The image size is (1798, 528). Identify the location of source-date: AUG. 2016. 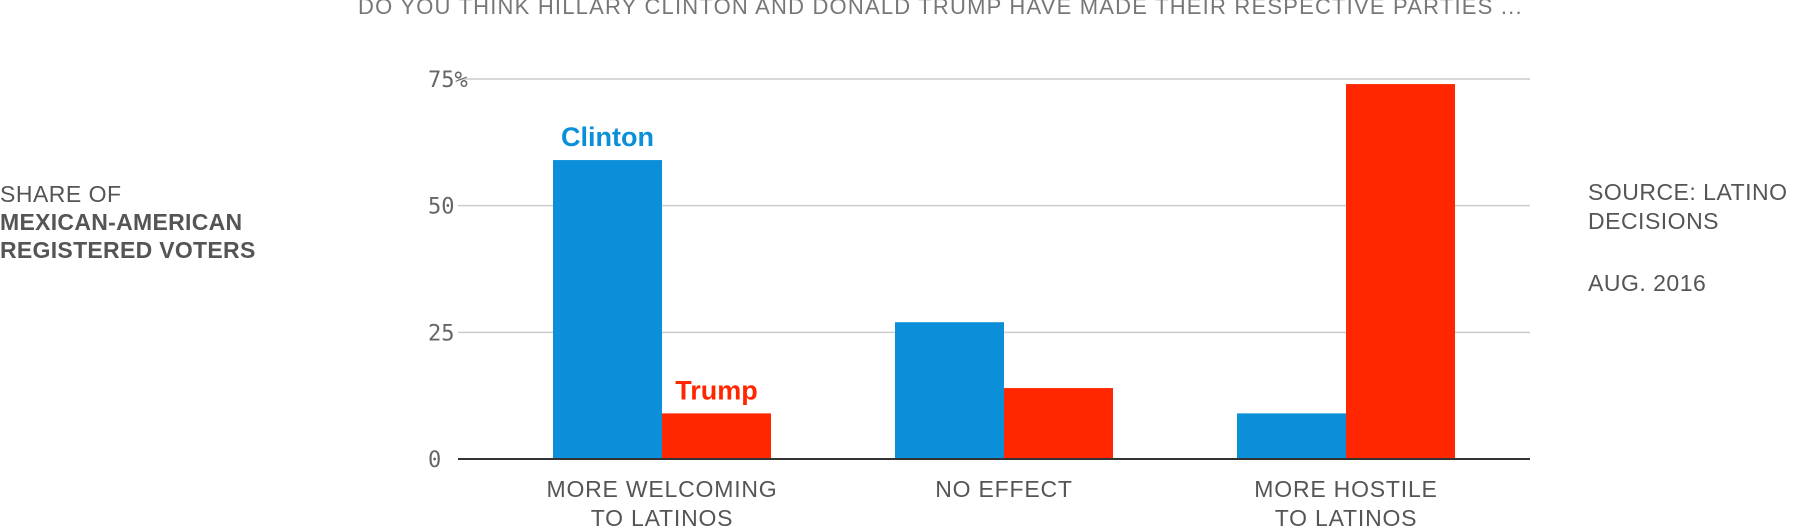
(1647, 283).